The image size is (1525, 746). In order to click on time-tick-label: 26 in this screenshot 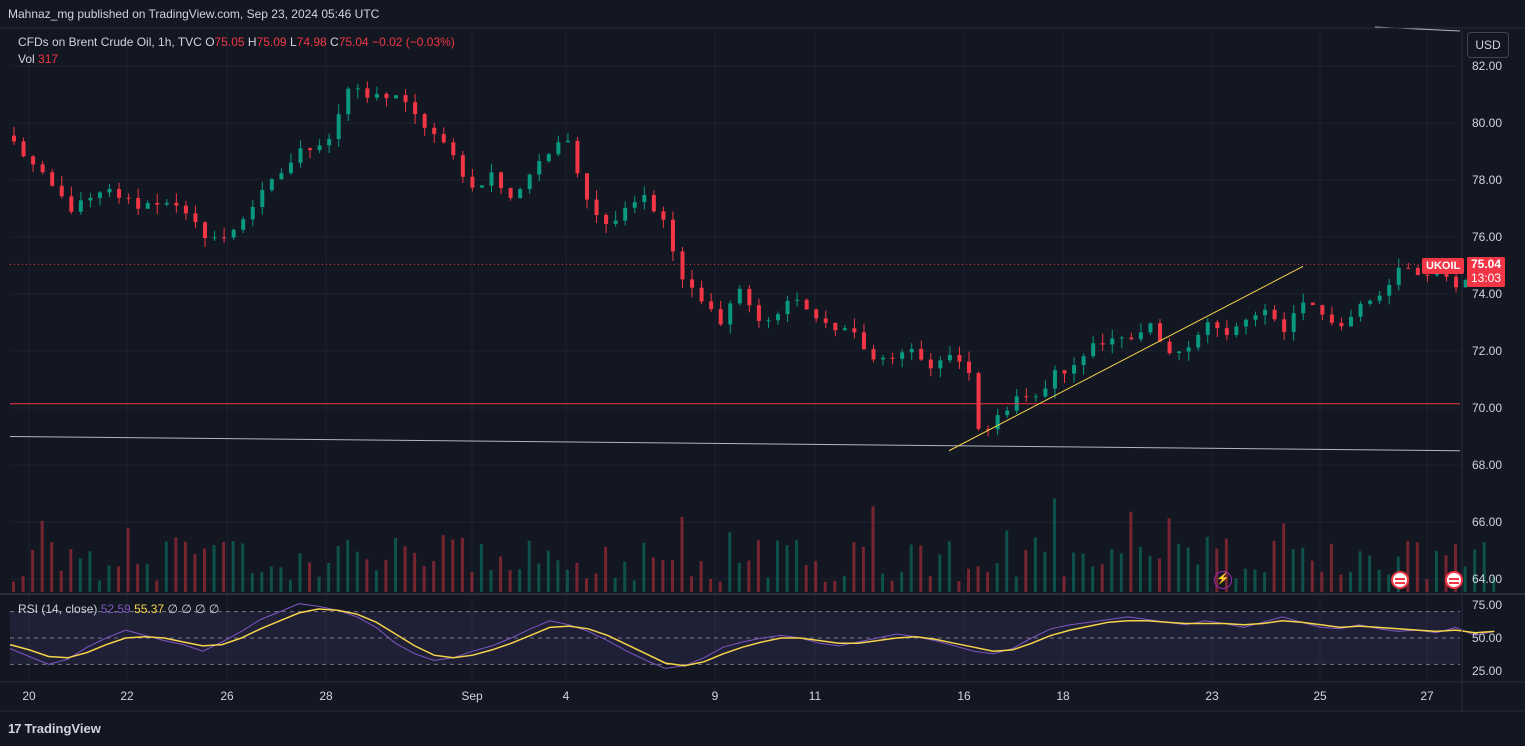, I will do `click(227, 696)`.